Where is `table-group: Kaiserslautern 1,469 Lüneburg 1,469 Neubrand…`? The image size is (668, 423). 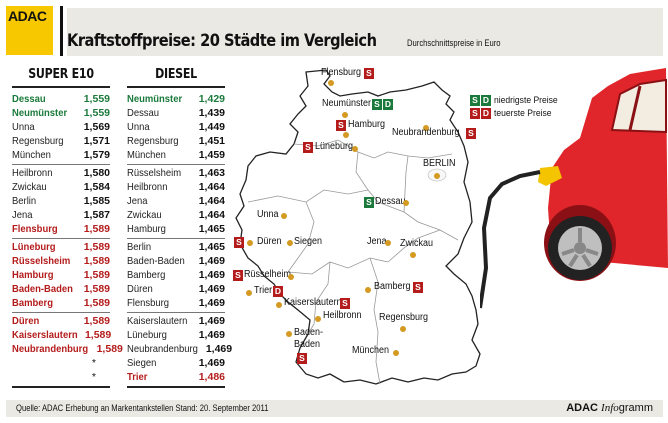 table-group: Kaiserslautern 1,469 Lüneburg 1,469 Neubrand… is located at coordinates (179, 350).